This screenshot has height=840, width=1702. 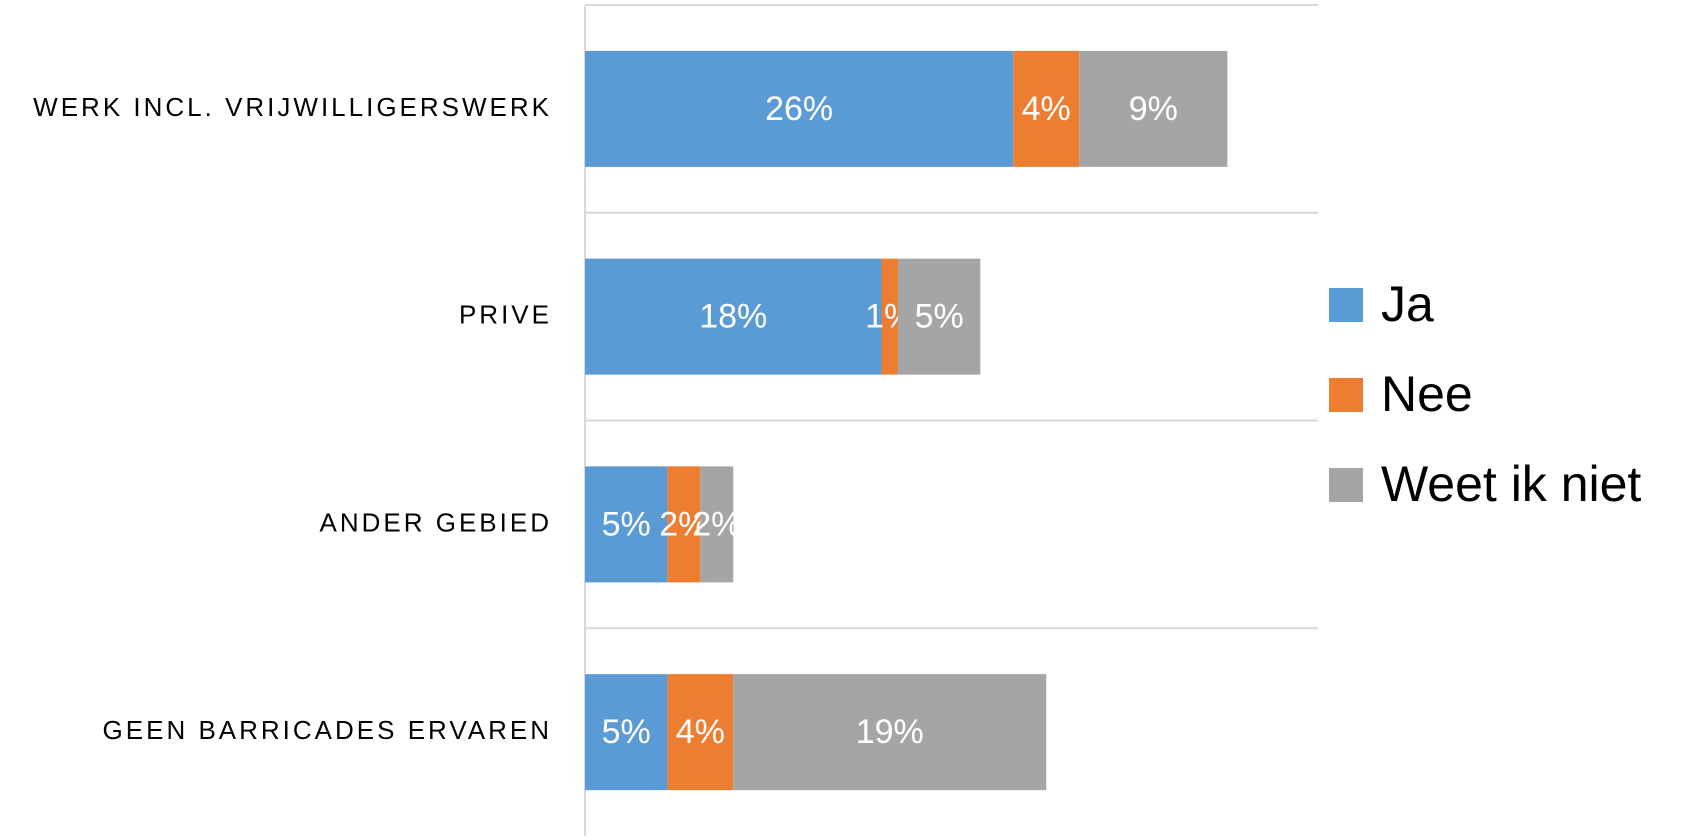 What do you see at coordinates (436, 522) in the screenshot?
I see `category-label: ANDER GEBIED` at bounding box center [436, 522].